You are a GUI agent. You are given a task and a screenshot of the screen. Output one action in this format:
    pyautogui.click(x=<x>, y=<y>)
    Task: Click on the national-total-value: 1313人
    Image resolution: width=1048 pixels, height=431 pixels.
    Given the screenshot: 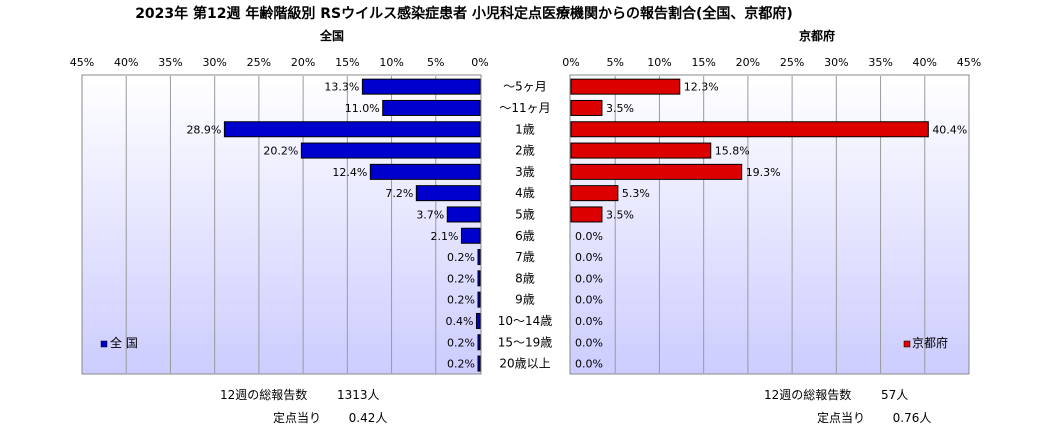 What is the action you would take?
    pyautogui.click(x=358, y=395)
    